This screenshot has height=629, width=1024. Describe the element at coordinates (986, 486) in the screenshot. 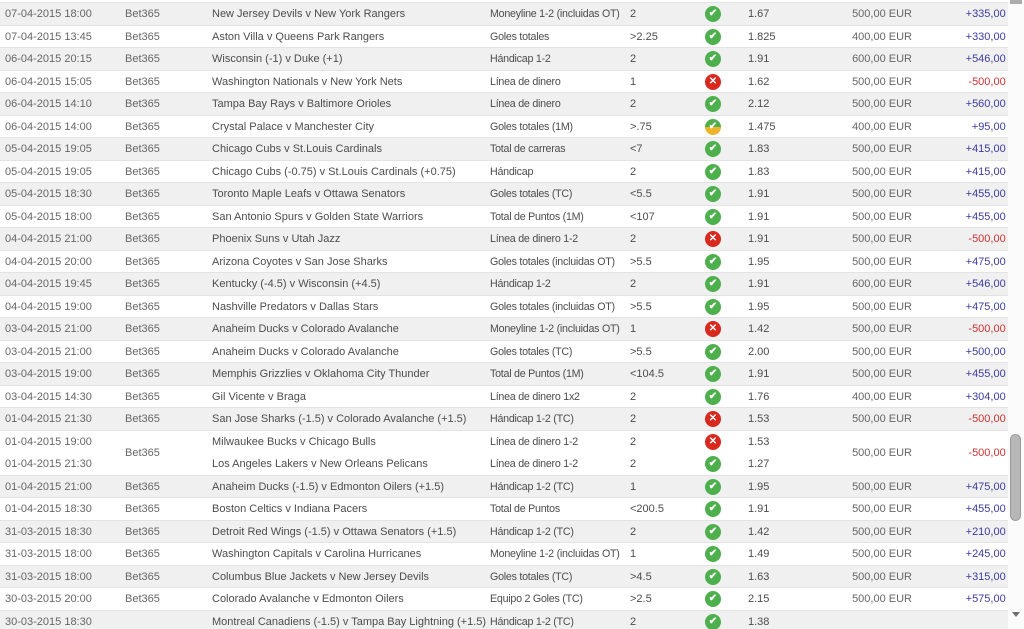

I see `bet-profit: +475,00 EUR` at that location.